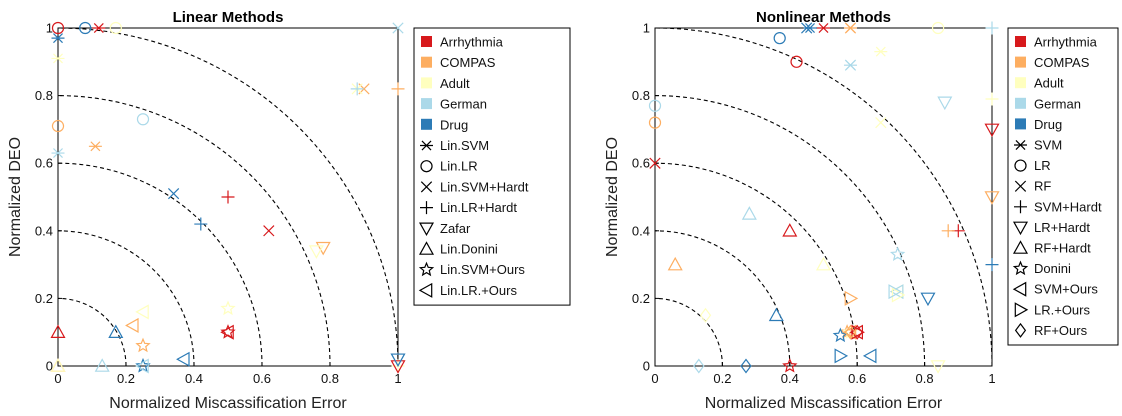  Describe the element at coordinates (58, 58) in the screenshot. I see `point-asterisk-adult` at that location.